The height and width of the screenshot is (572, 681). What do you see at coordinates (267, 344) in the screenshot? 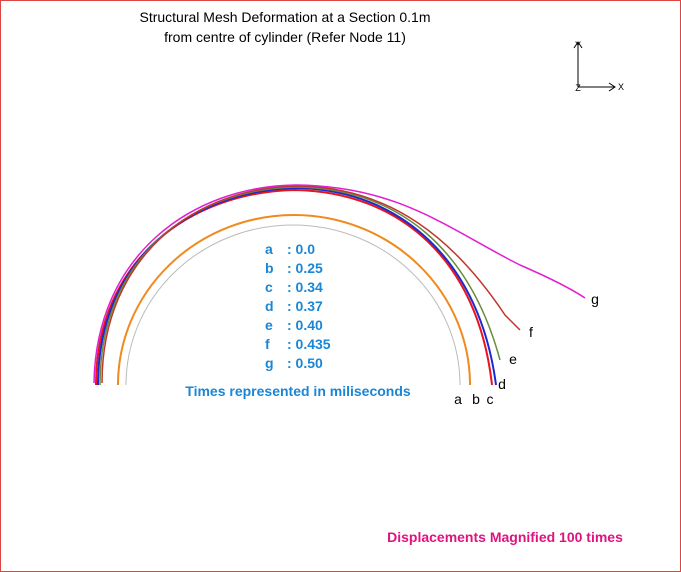
I see `legend-letter: f` at bounding box center [267, 344].